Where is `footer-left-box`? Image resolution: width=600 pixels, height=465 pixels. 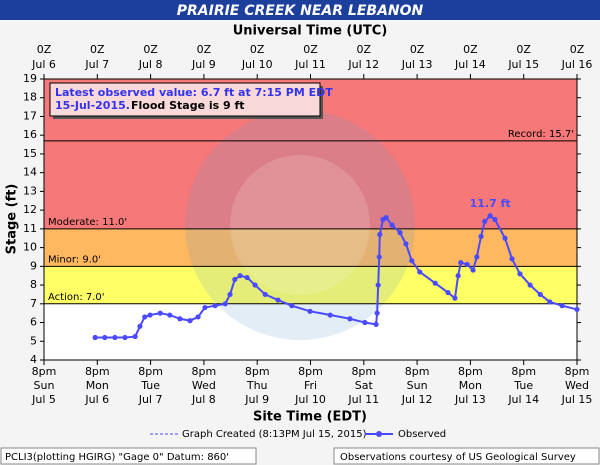
footer-left-box is located at coordinates (128, 456).